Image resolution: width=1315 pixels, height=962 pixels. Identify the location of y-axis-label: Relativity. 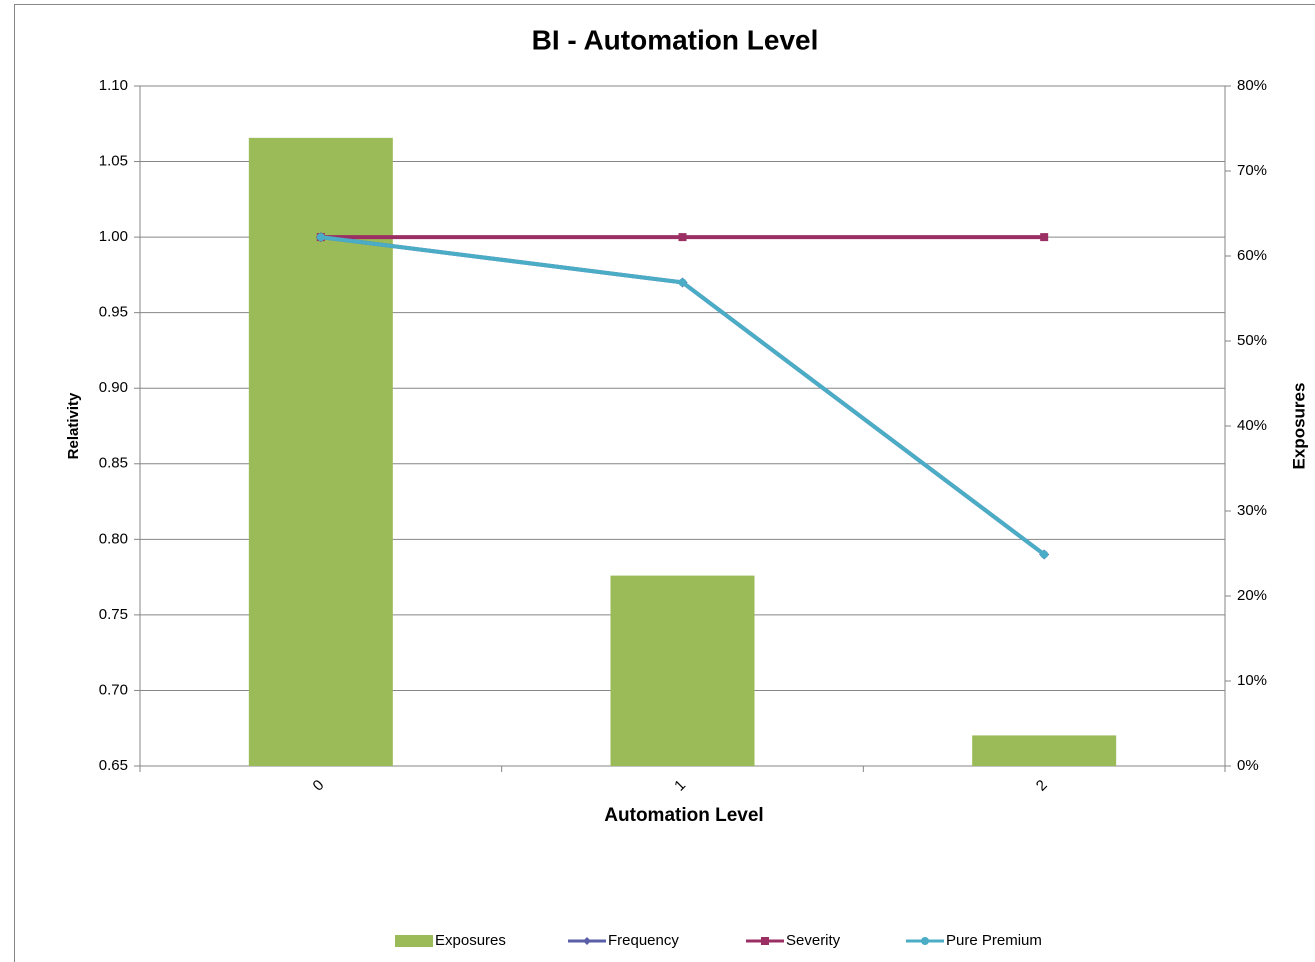
(73, 425).